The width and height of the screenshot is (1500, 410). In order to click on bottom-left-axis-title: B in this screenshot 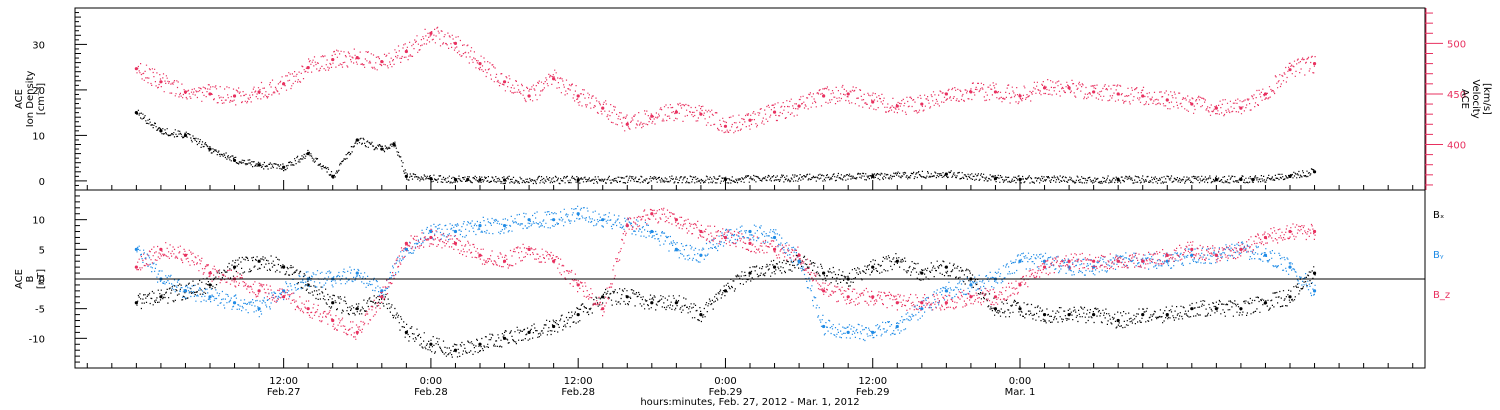, I will do `click(30, 278)`.